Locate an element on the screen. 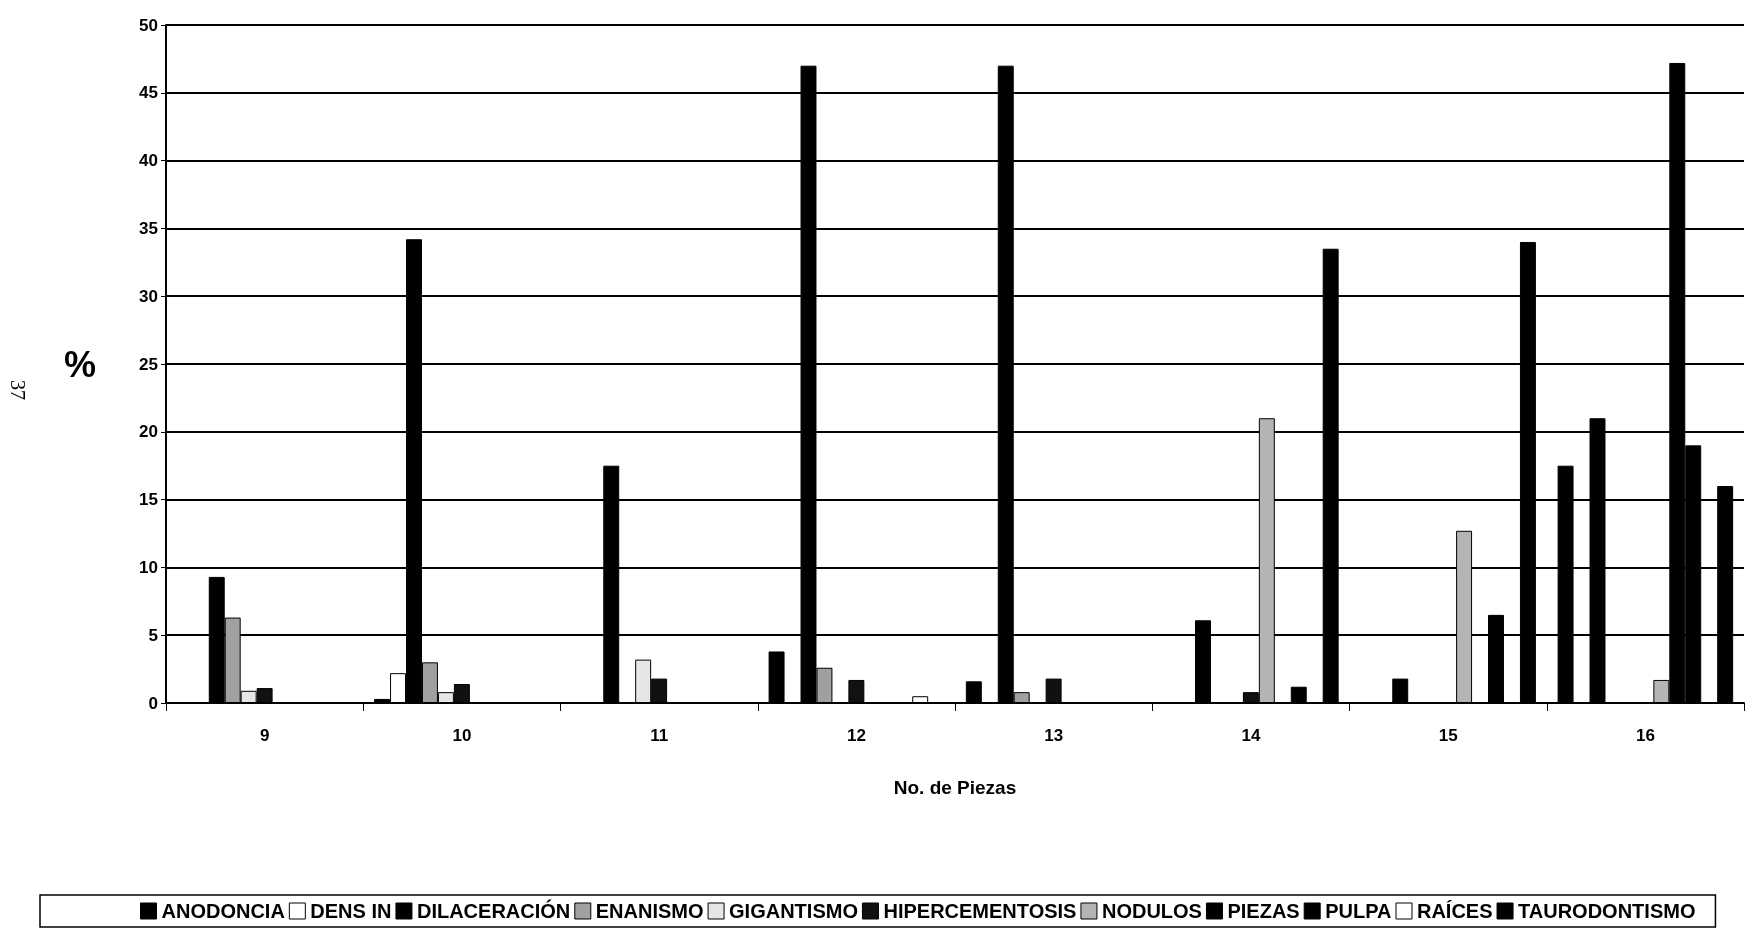  legend-label: PIEZAS is located at coordinates (1263, 911).